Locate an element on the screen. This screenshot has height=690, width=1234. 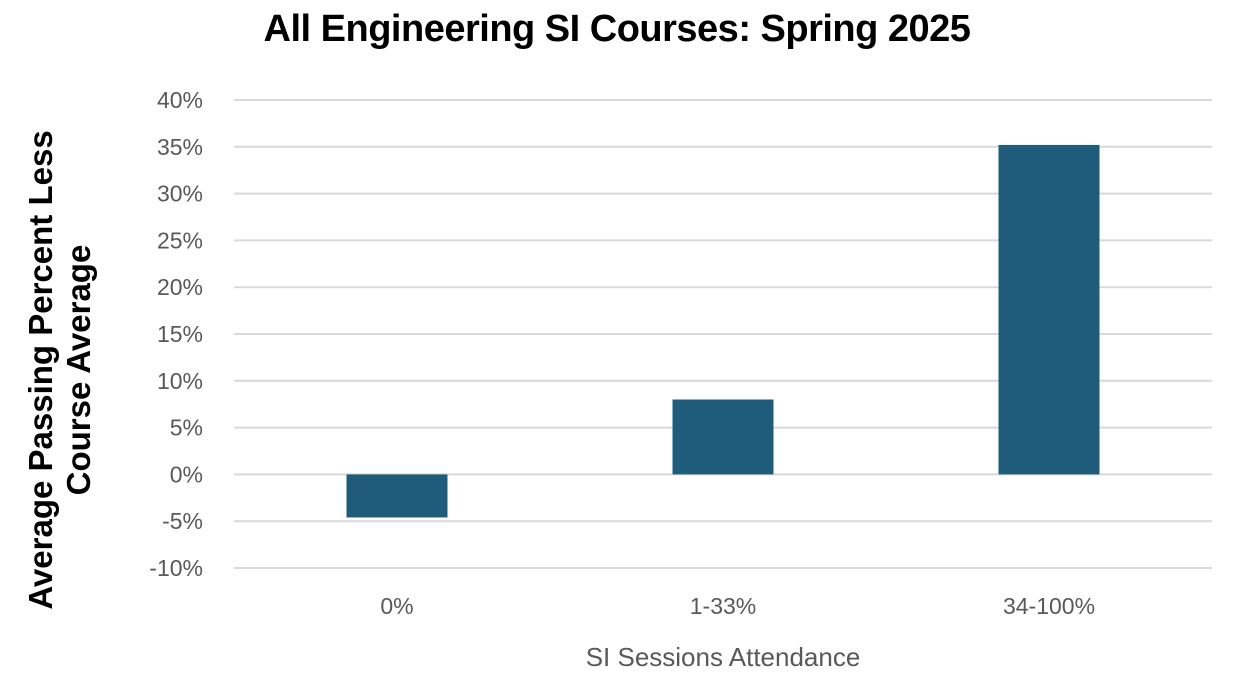
y-tick-label: 35% is located at coordinates (180, 147).